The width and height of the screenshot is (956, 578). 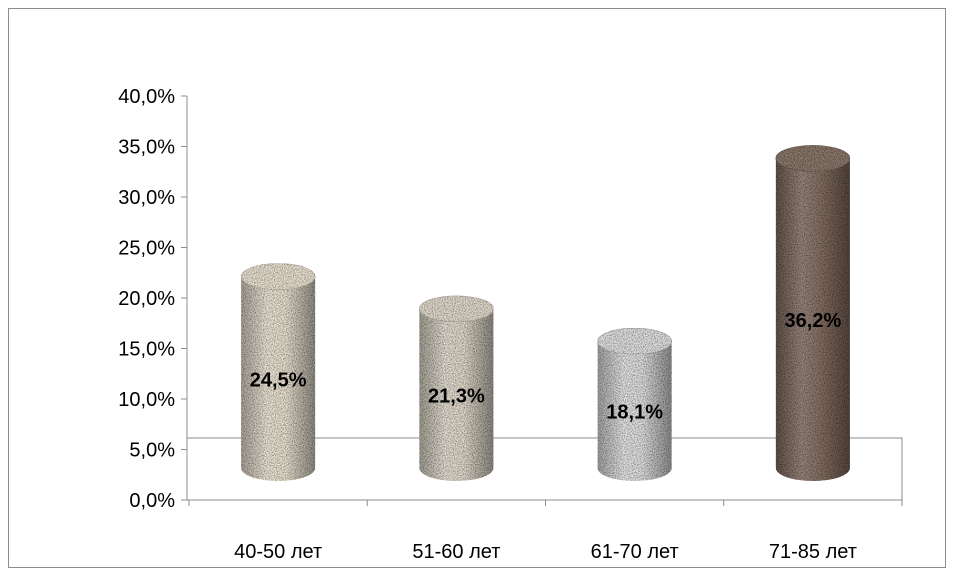 I want to click on x-category-label: 71-85 лет, so click(x=813, y=552).